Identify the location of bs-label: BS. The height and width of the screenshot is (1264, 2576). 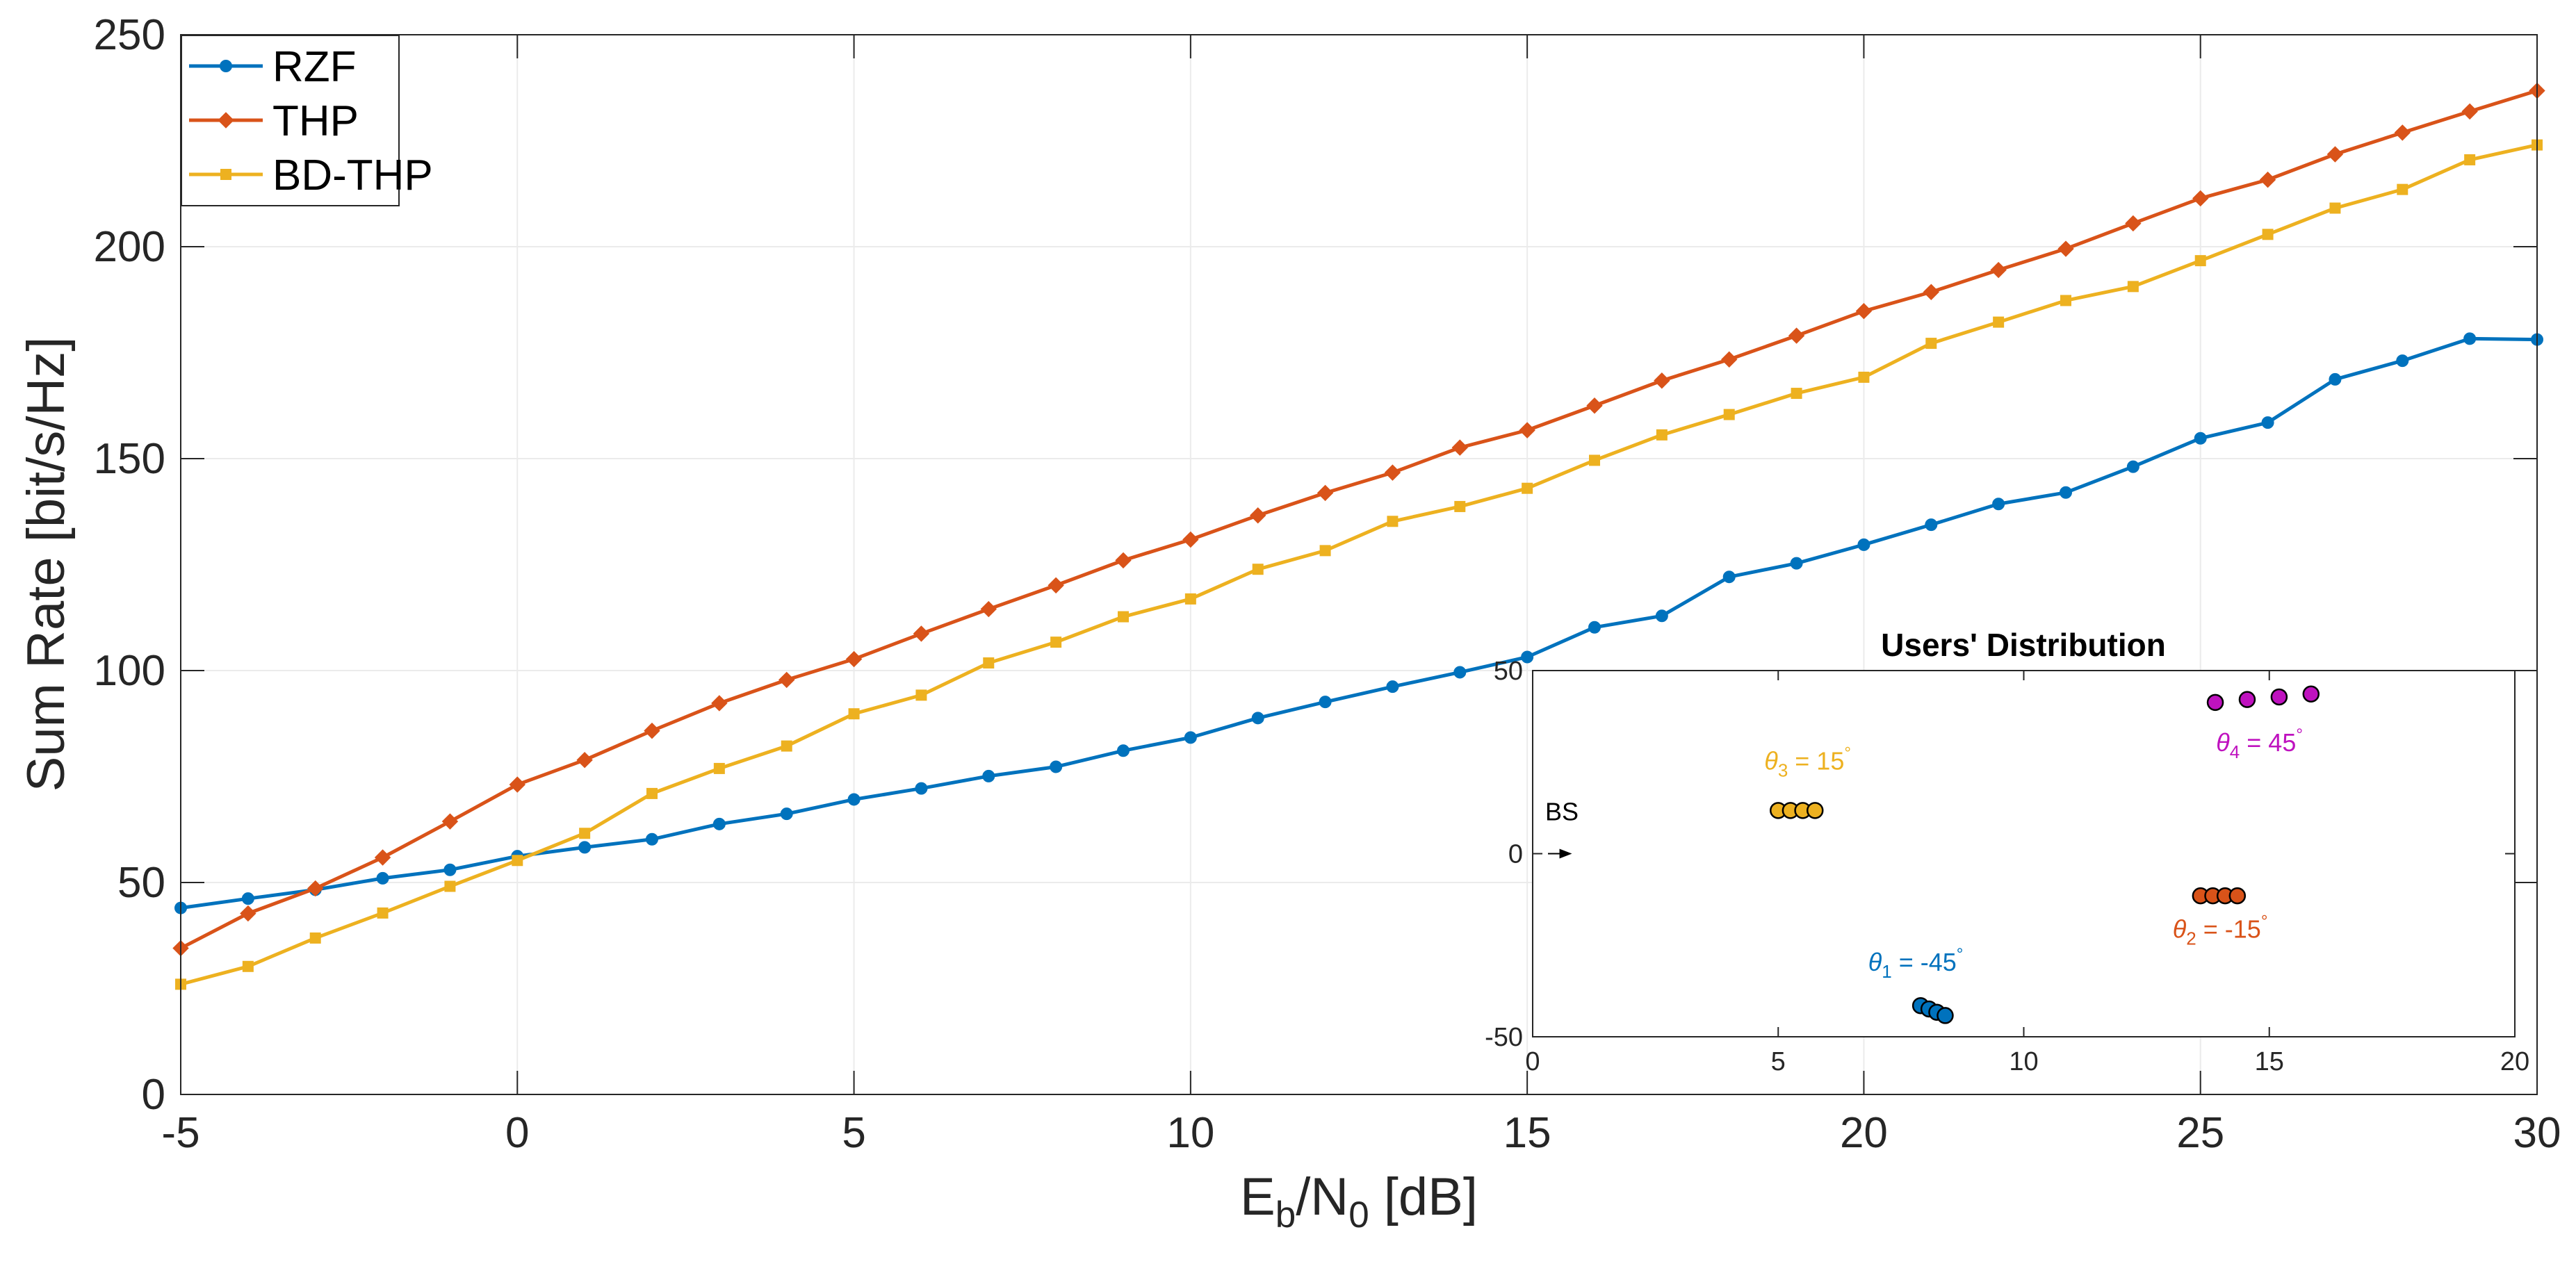
(1562, 812).